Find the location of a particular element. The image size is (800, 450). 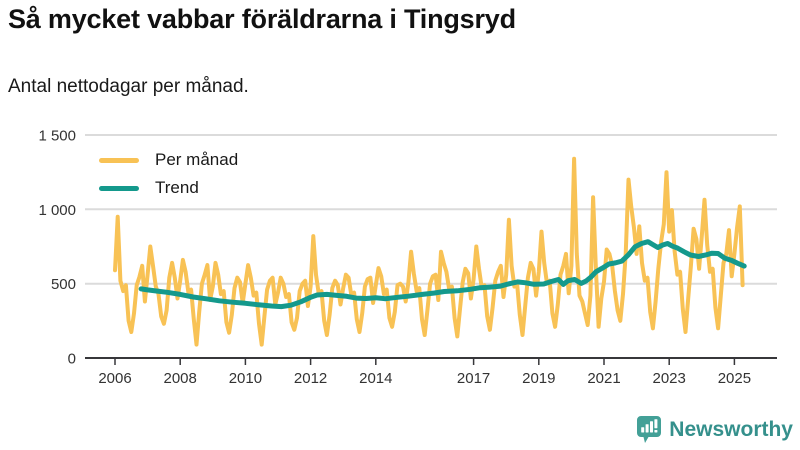

page-title: Så mycket vabbar föräldrarna i Tingsryd is located at coordinates (262, 19).